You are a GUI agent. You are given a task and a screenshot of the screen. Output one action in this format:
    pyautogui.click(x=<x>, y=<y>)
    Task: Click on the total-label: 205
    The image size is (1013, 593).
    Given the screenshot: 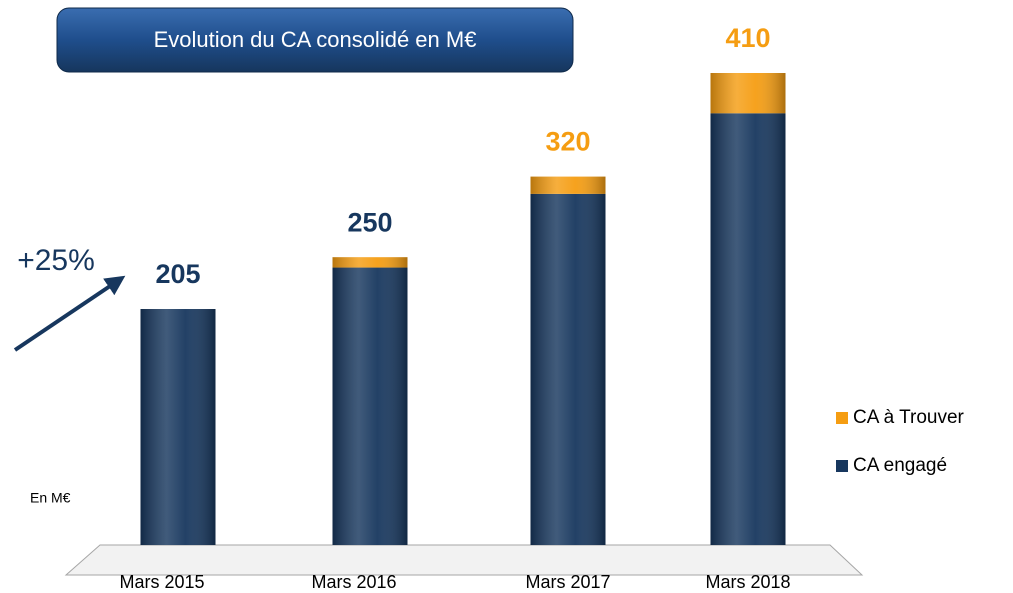 What is the action you would take?
    pyautogui.click(x=177, y=274)
    